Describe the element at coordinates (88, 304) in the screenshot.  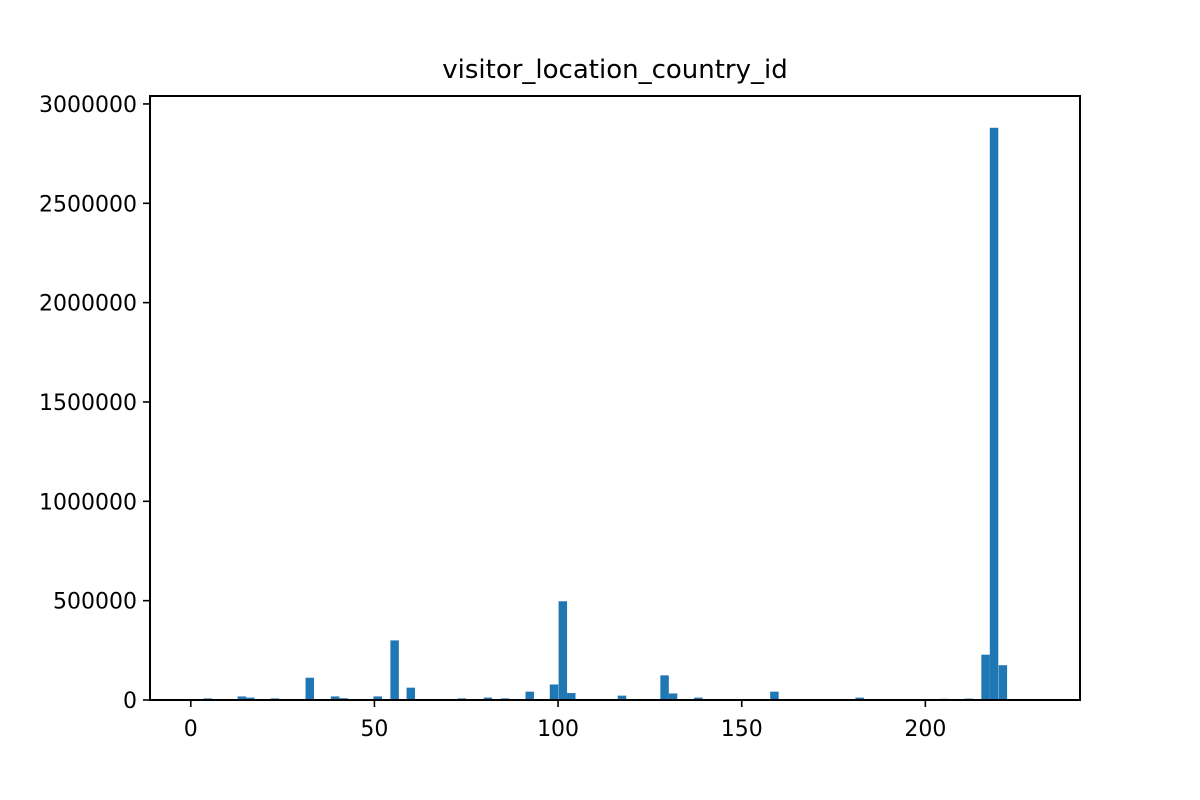
I see `y-tick-label: 2000000` at that location.